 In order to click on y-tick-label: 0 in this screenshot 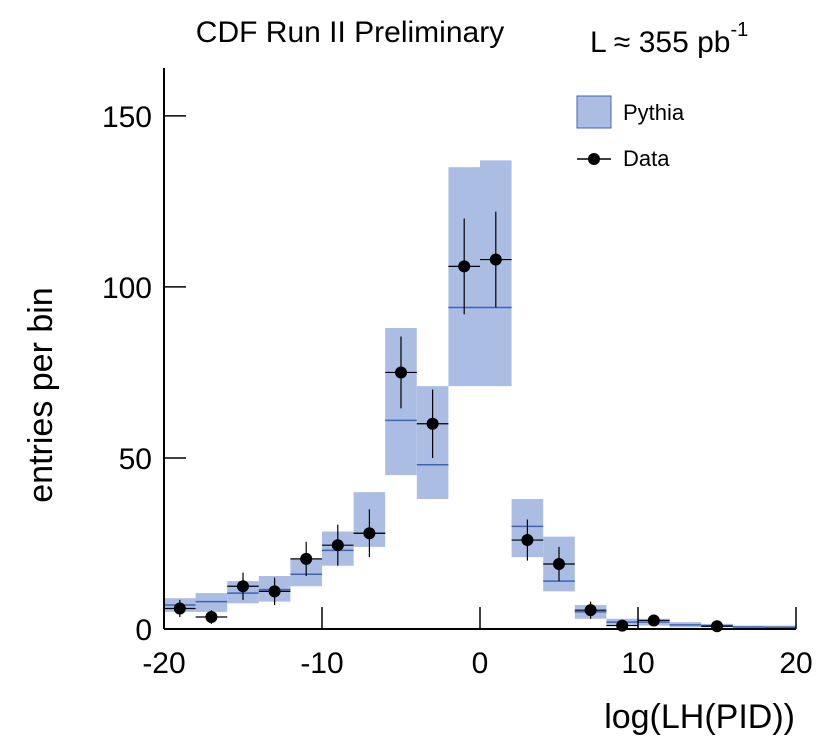, I will do `click(143, 630)`.